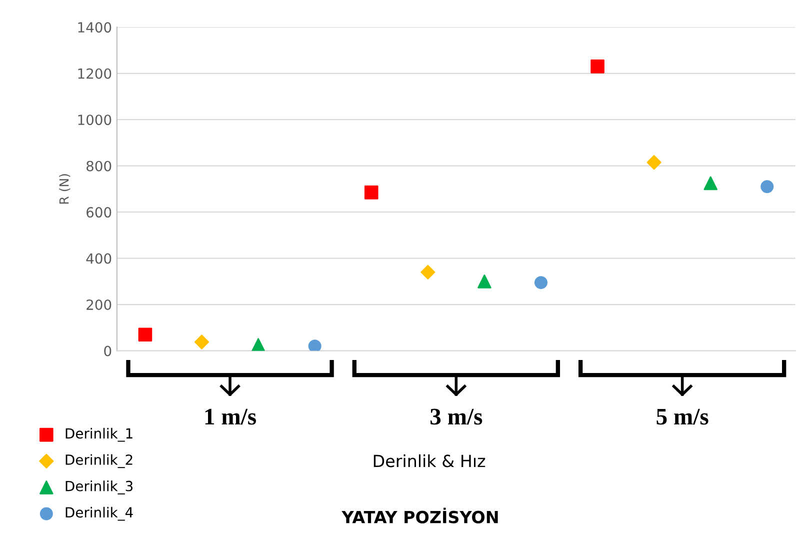 Image resolution: width=801 pixels, height=543 pixels. Describe the element at coordinates (230, 416) in the screenshot. I see `text: 1 m/s` at that location.